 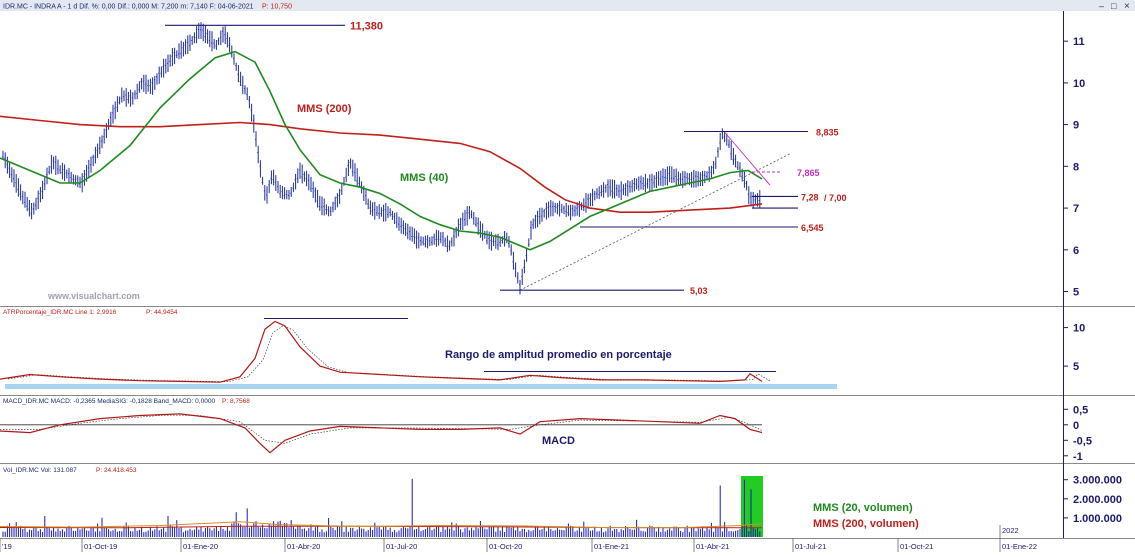 What do you see at coordinates (827, 133) in the screenshot?
I see `level-label: 8,835` at bounding box center [827, 133].